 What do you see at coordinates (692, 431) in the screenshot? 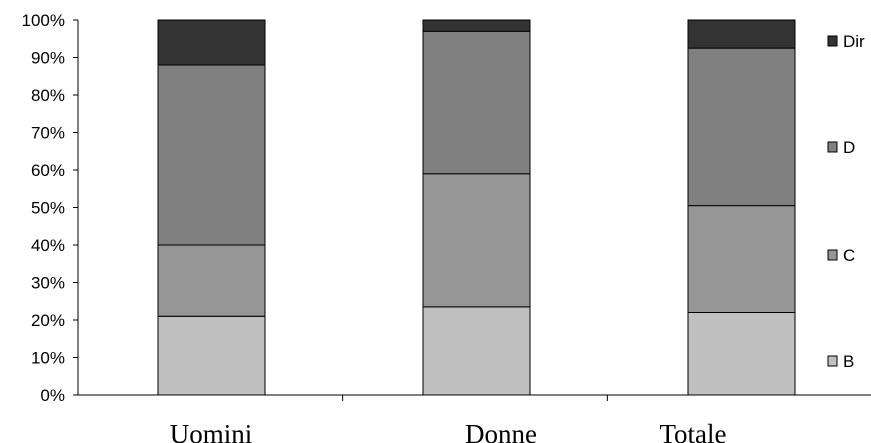
I see `category-label-totale: Totale` at bounding box center [692, 431].